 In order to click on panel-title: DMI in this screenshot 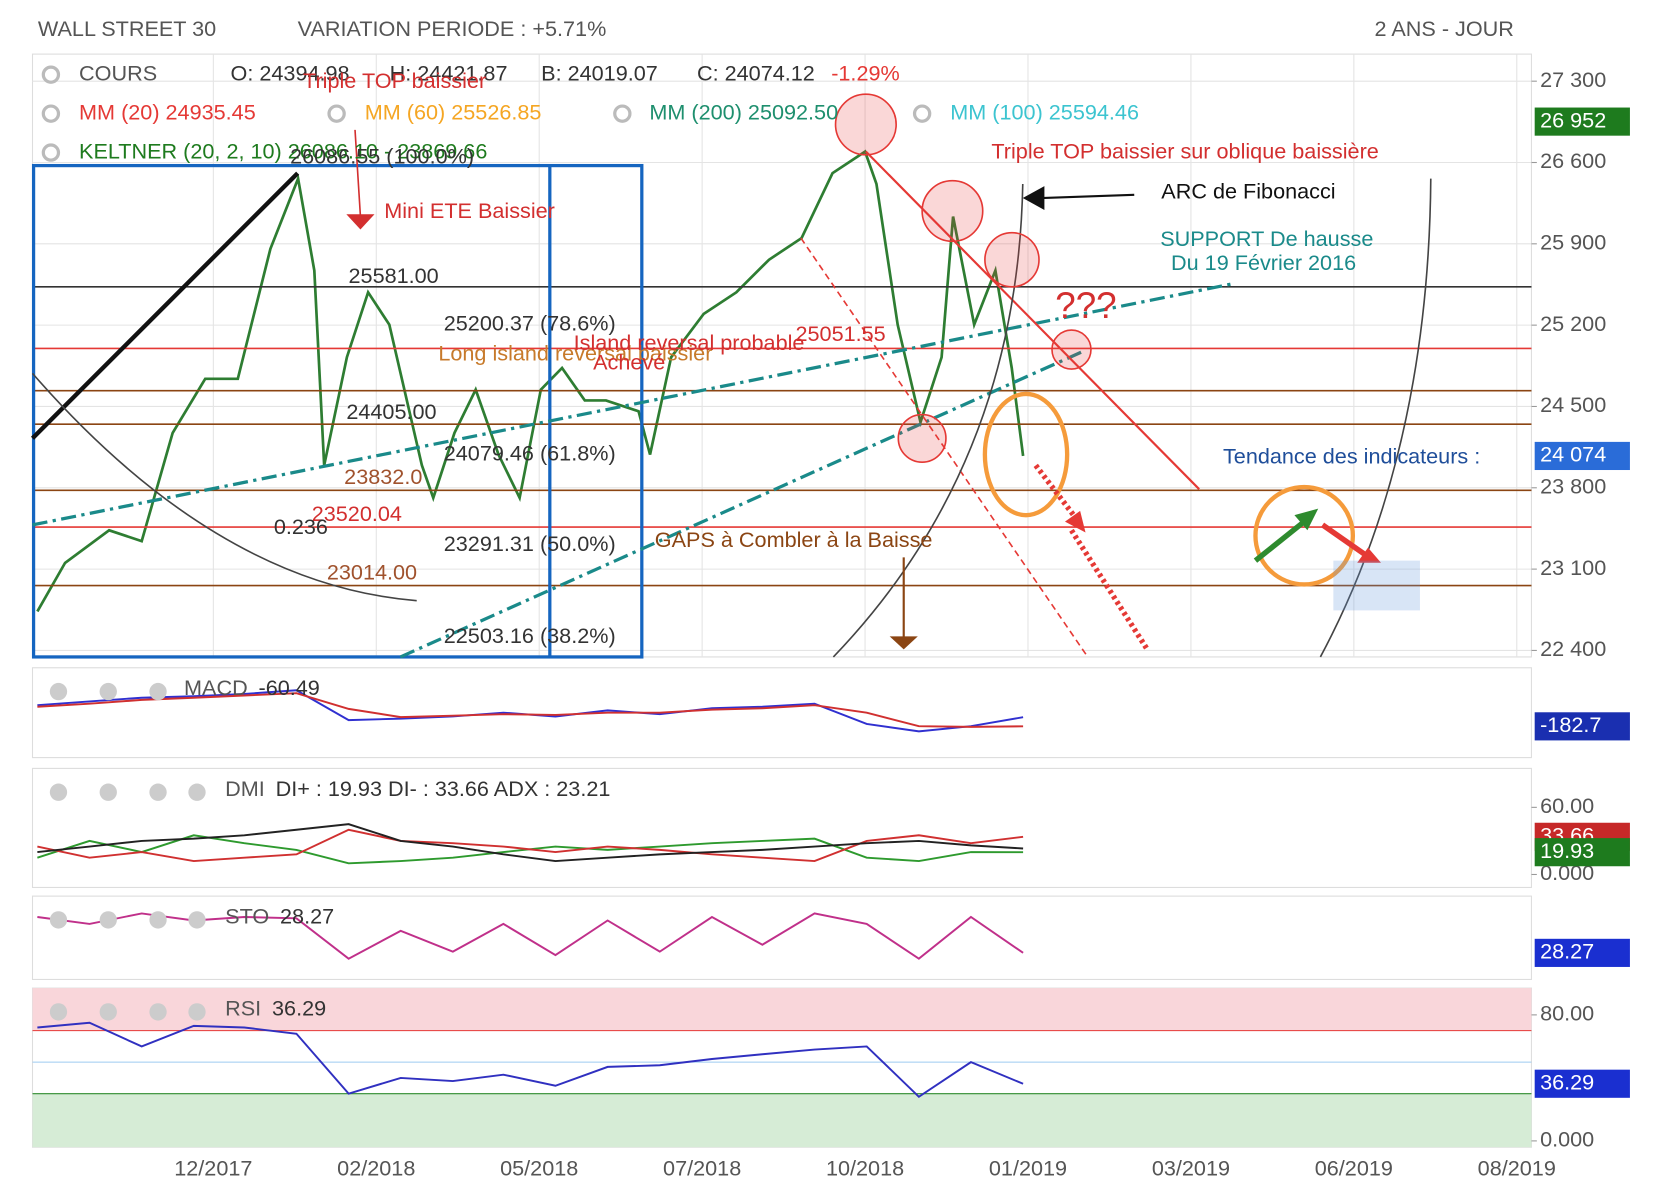, I will do `click(245, 788)`.